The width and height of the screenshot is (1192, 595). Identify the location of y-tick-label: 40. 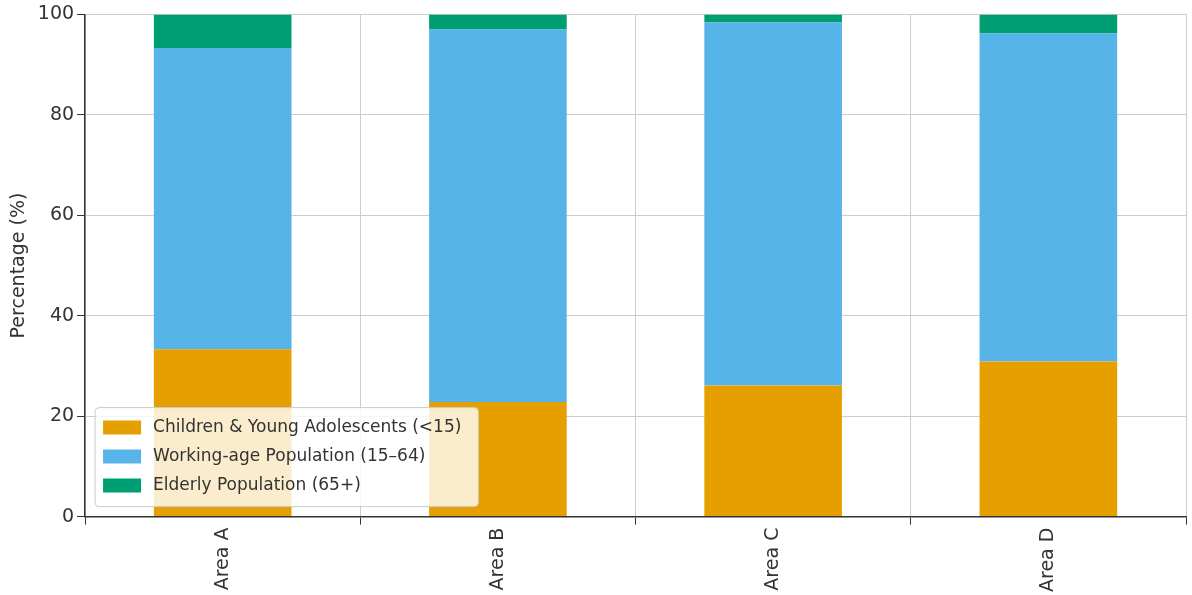
(62, 313).